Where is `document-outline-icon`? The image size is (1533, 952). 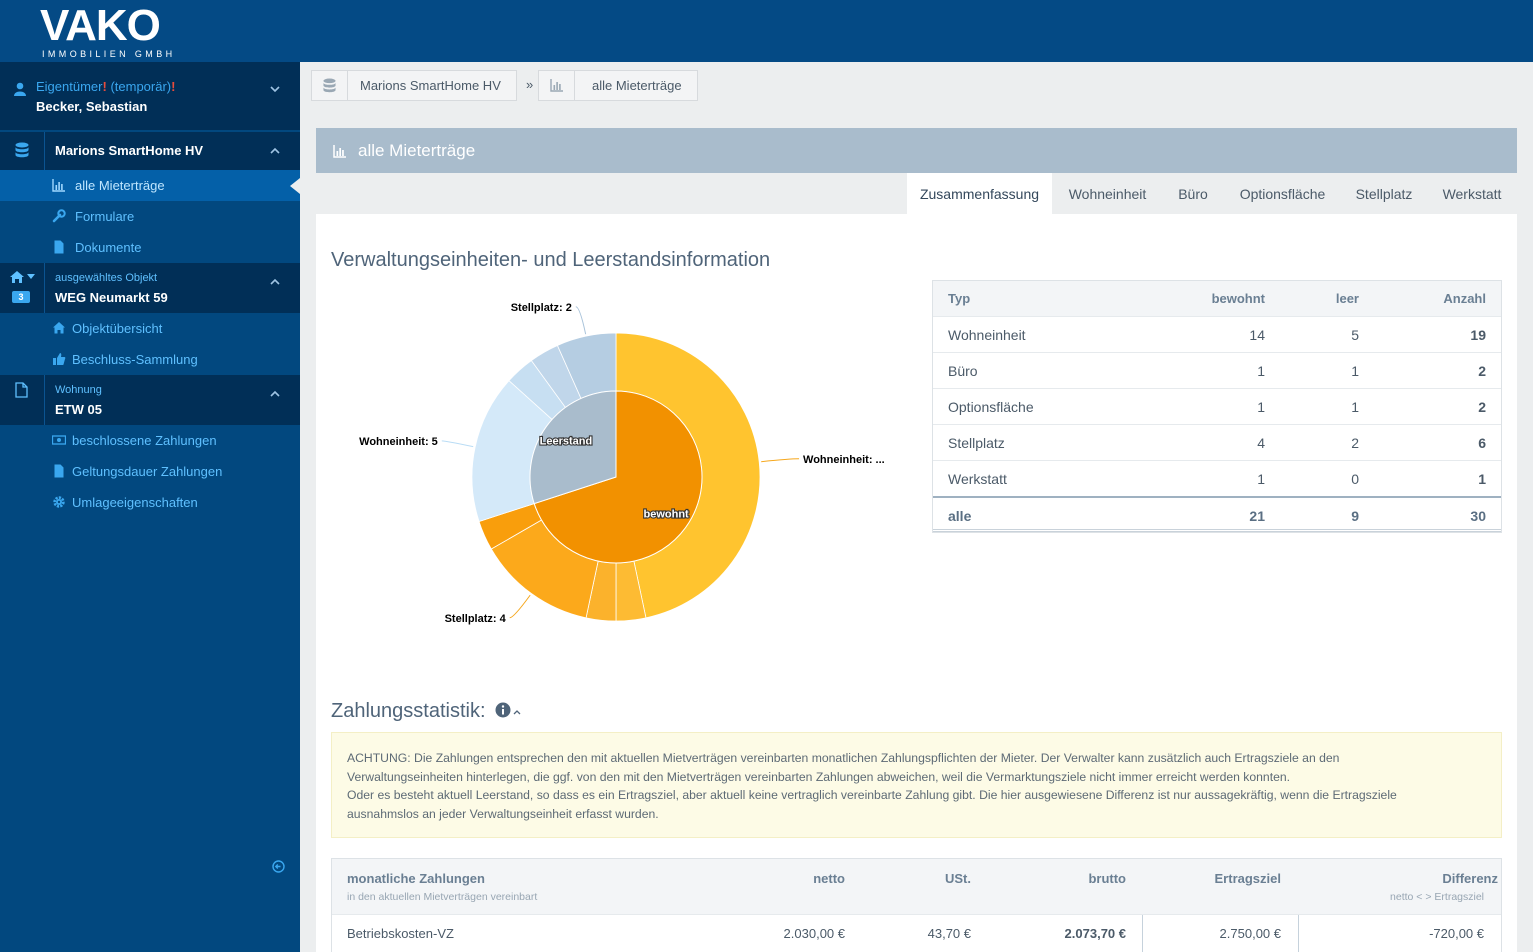 document-outline-icon is located at coordinates (21, 390).